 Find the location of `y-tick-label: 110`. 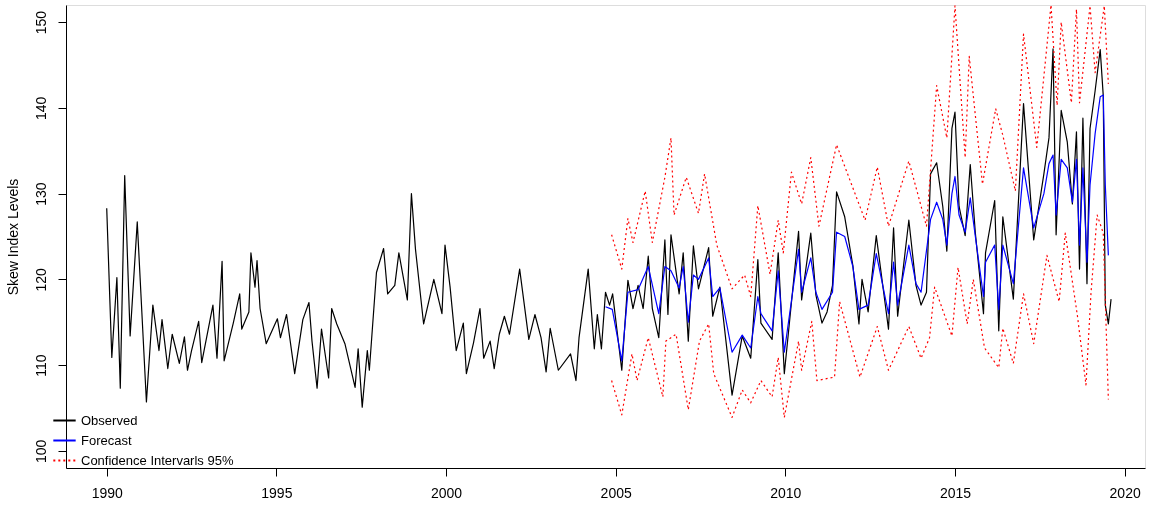

y-tick-label: 110 is located at coordinates (40, 365).